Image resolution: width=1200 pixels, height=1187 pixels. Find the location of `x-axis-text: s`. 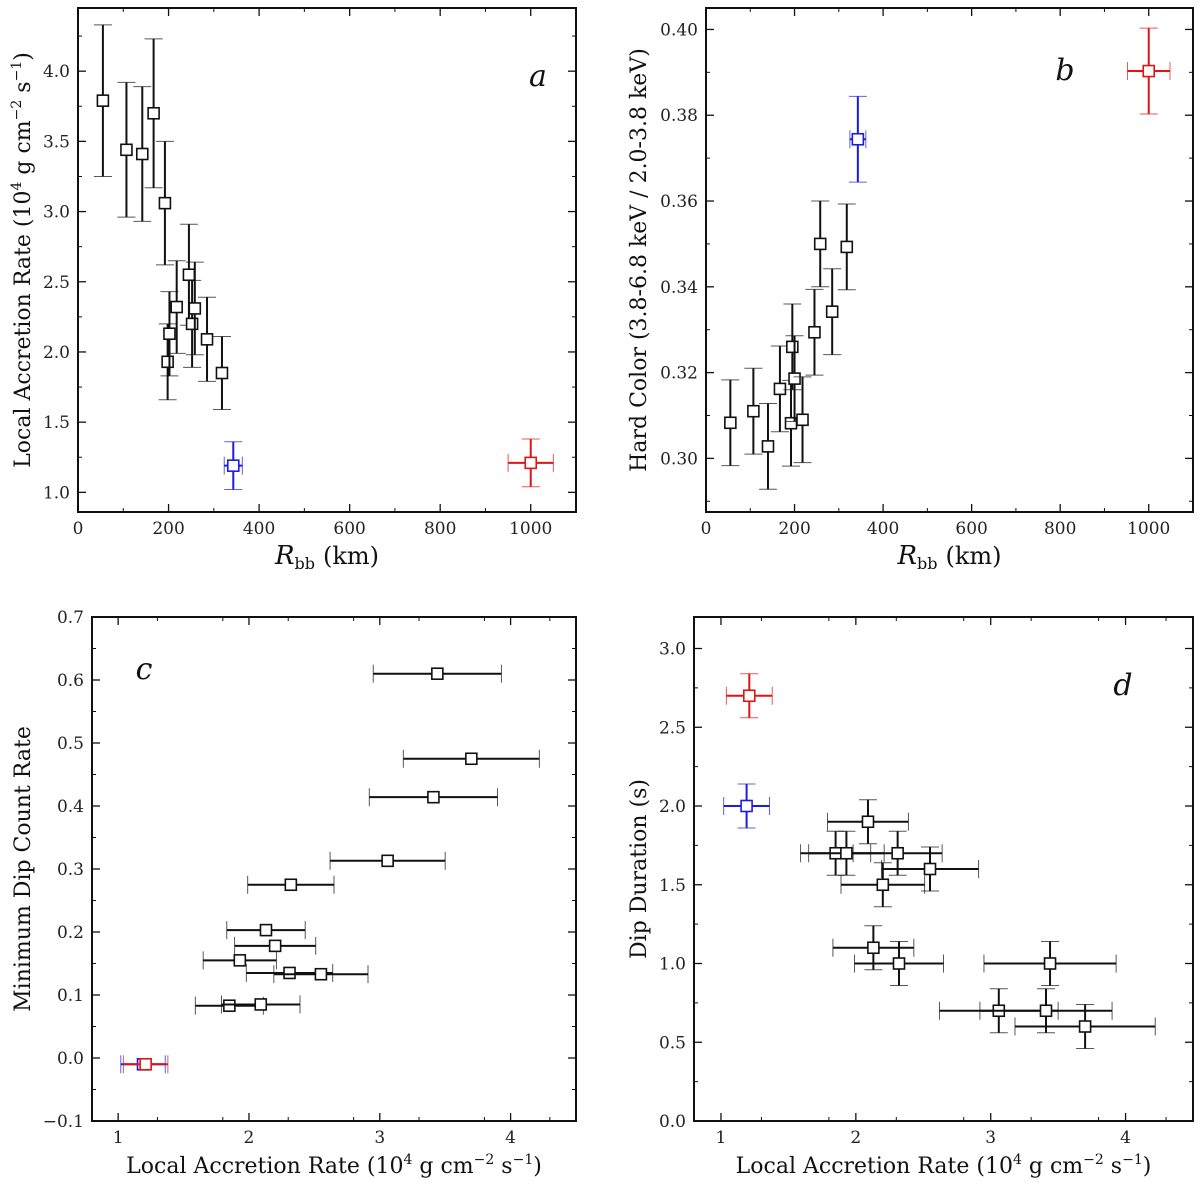

x-axis-text: s is located at coordinates (1113, 1166).